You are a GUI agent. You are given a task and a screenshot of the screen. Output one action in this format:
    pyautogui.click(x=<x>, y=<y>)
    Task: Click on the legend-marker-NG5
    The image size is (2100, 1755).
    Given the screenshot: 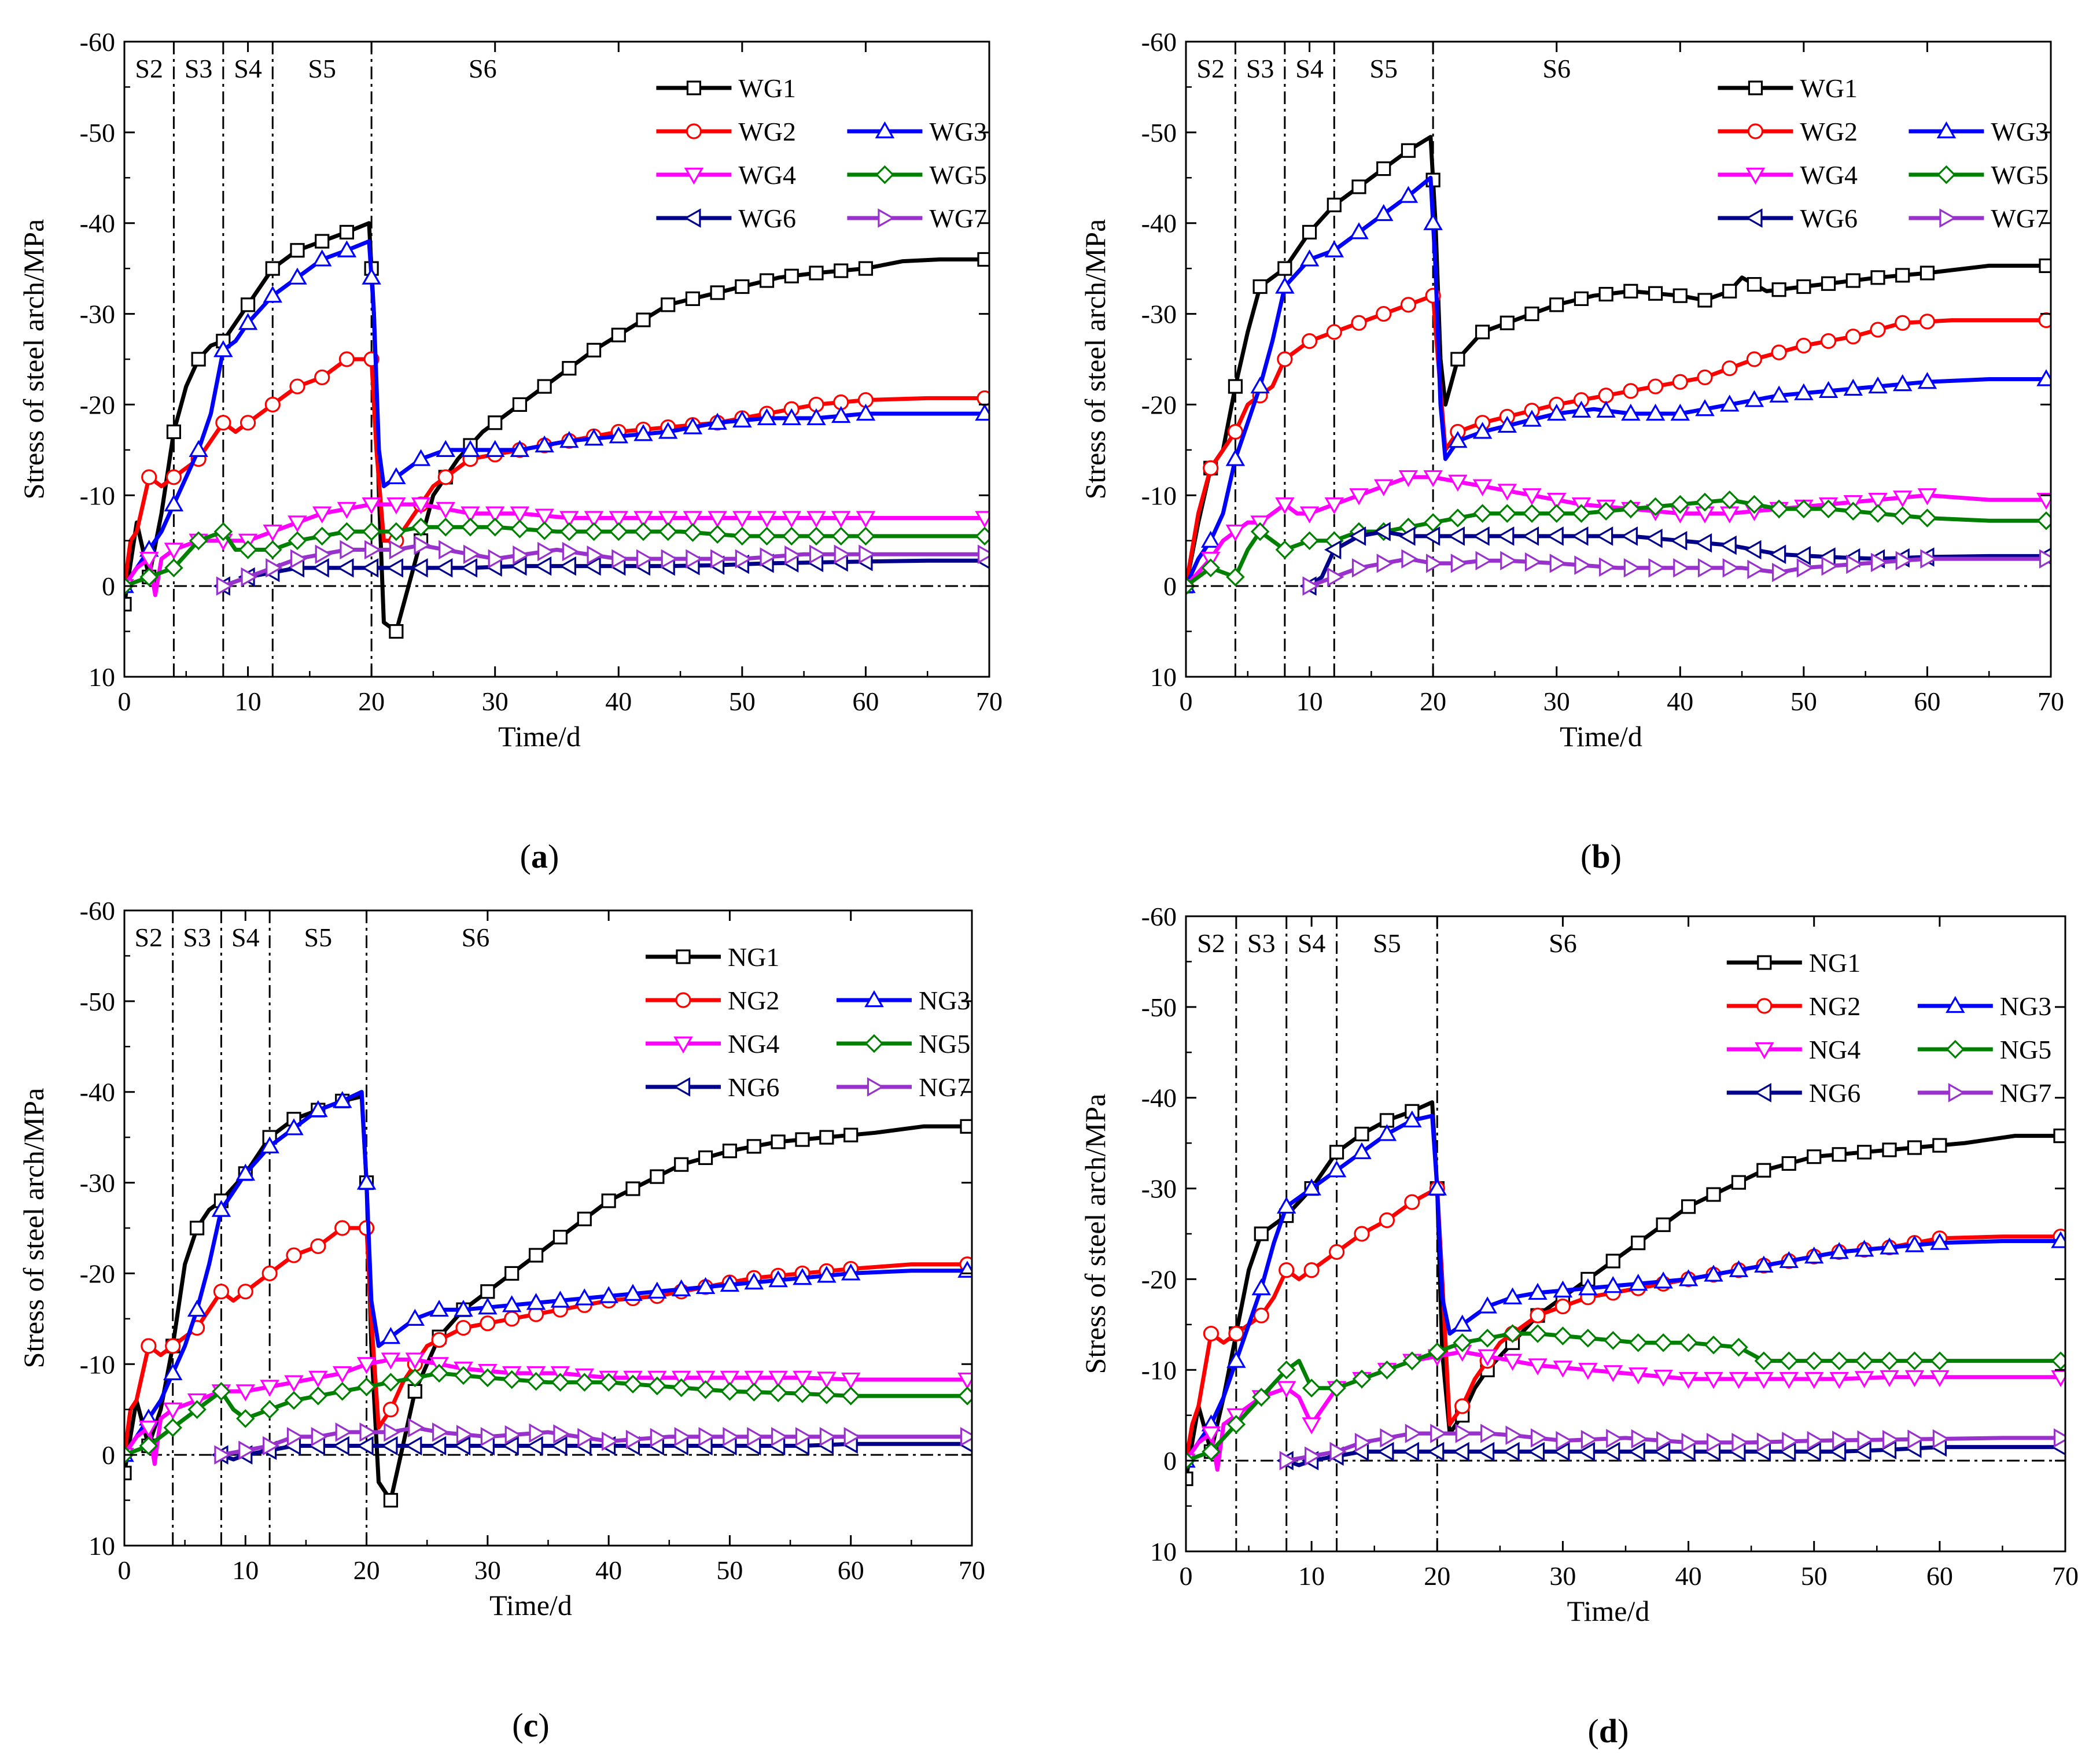 What is the action you would take?
    pyautogui.click(x=874, y=1043)
    